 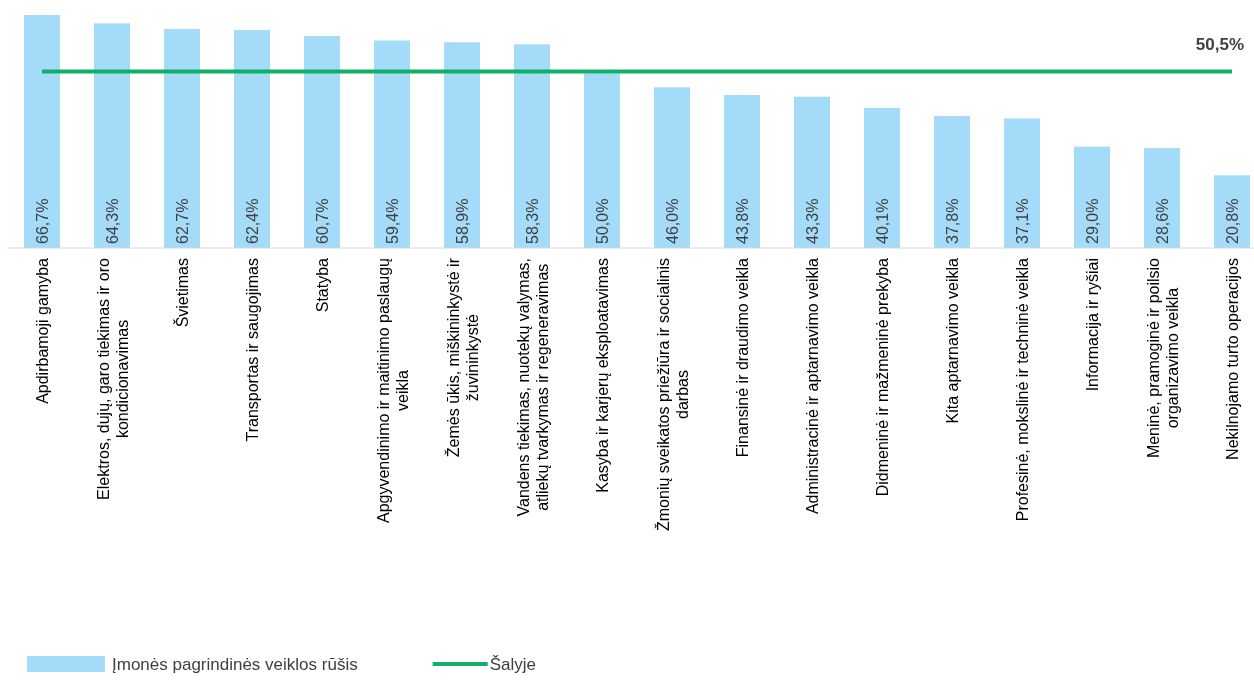 What do you see at coordinates (252, 221) in the screenshot?
I see `data-label: 62,4%` at bounding box center [252, 221].